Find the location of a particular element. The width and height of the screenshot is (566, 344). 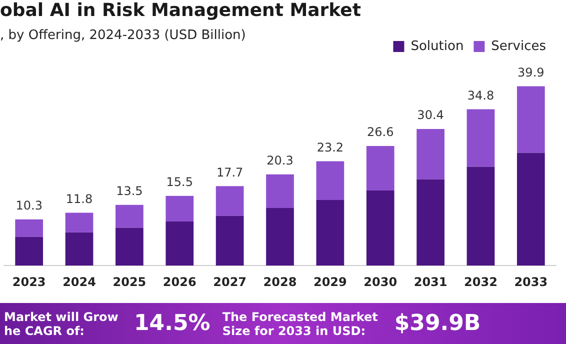

x-tick-label: 2026 is located at coordinates (179, 281).